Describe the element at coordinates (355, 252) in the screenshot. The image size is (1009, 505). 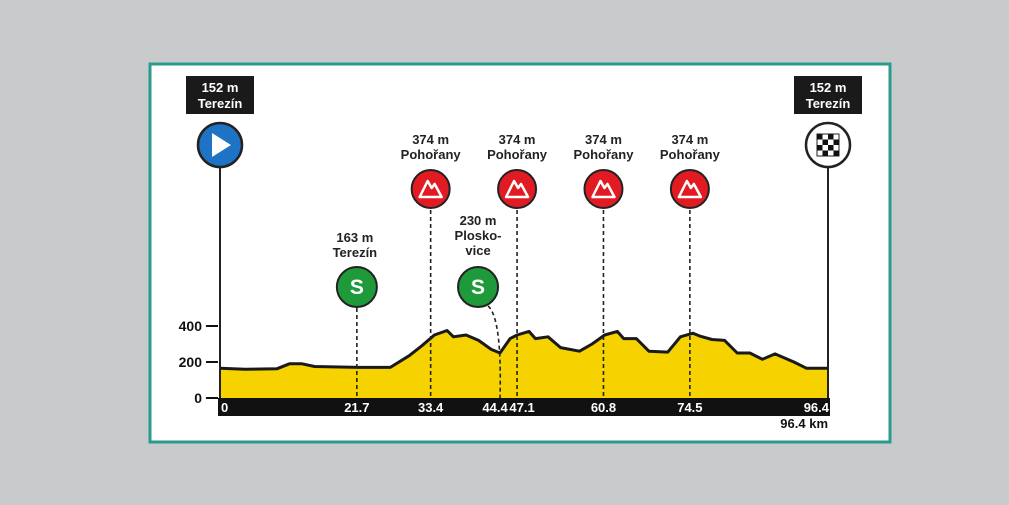
I see `sprint-label: Terezín` at that location.